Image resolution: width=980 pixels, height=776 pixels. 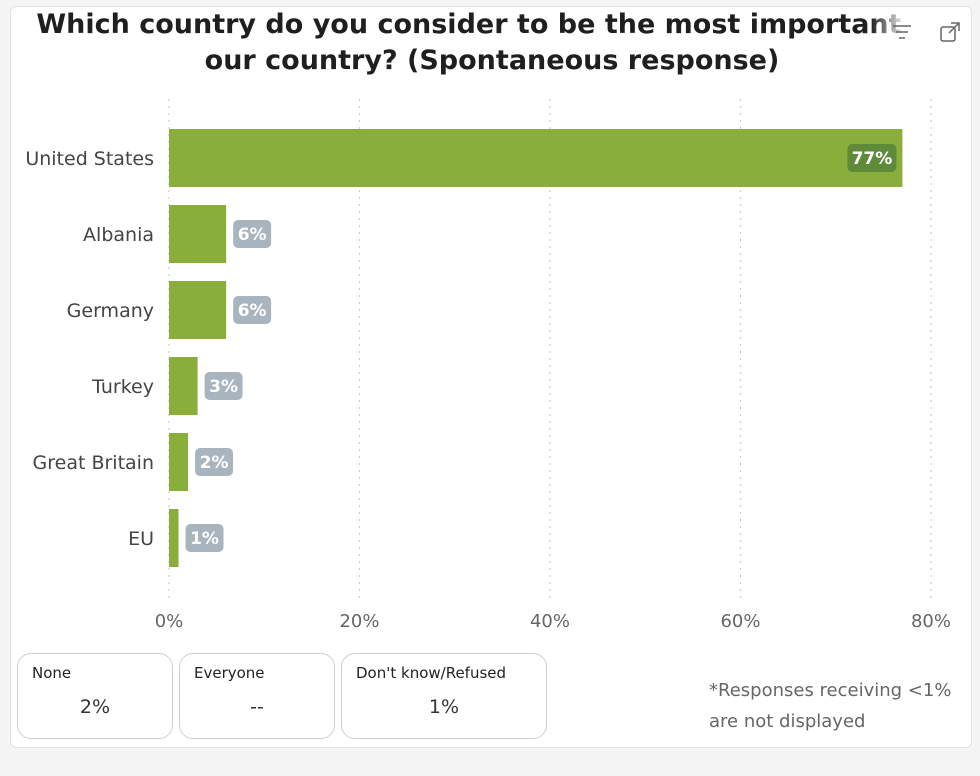 I want to click on data-label: 1%, so click(x=204, y=539).